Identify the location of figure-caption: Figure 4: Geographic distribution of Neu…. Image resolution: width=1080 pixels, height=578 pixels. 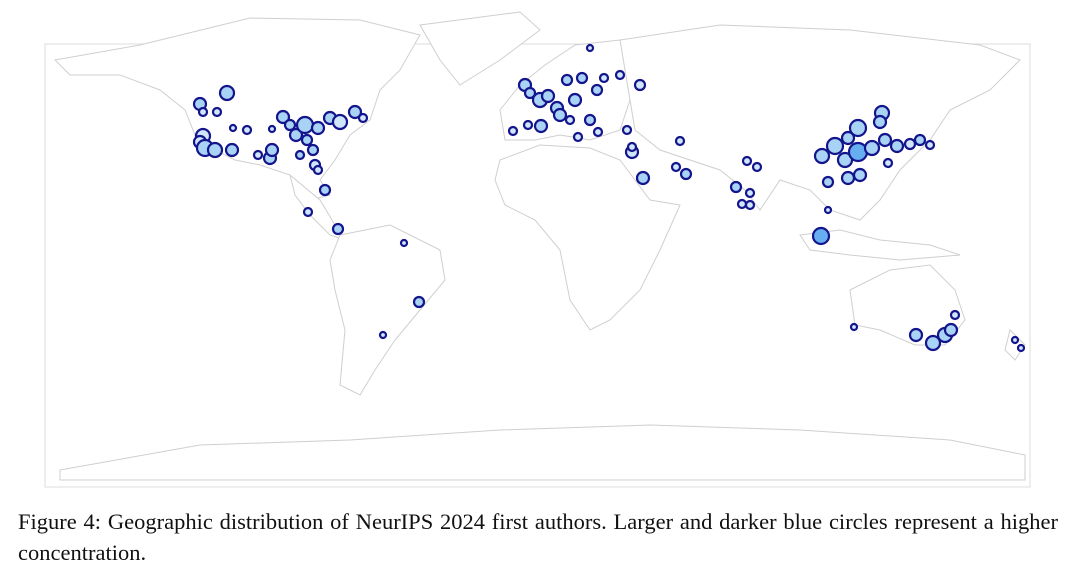
(538, 537).